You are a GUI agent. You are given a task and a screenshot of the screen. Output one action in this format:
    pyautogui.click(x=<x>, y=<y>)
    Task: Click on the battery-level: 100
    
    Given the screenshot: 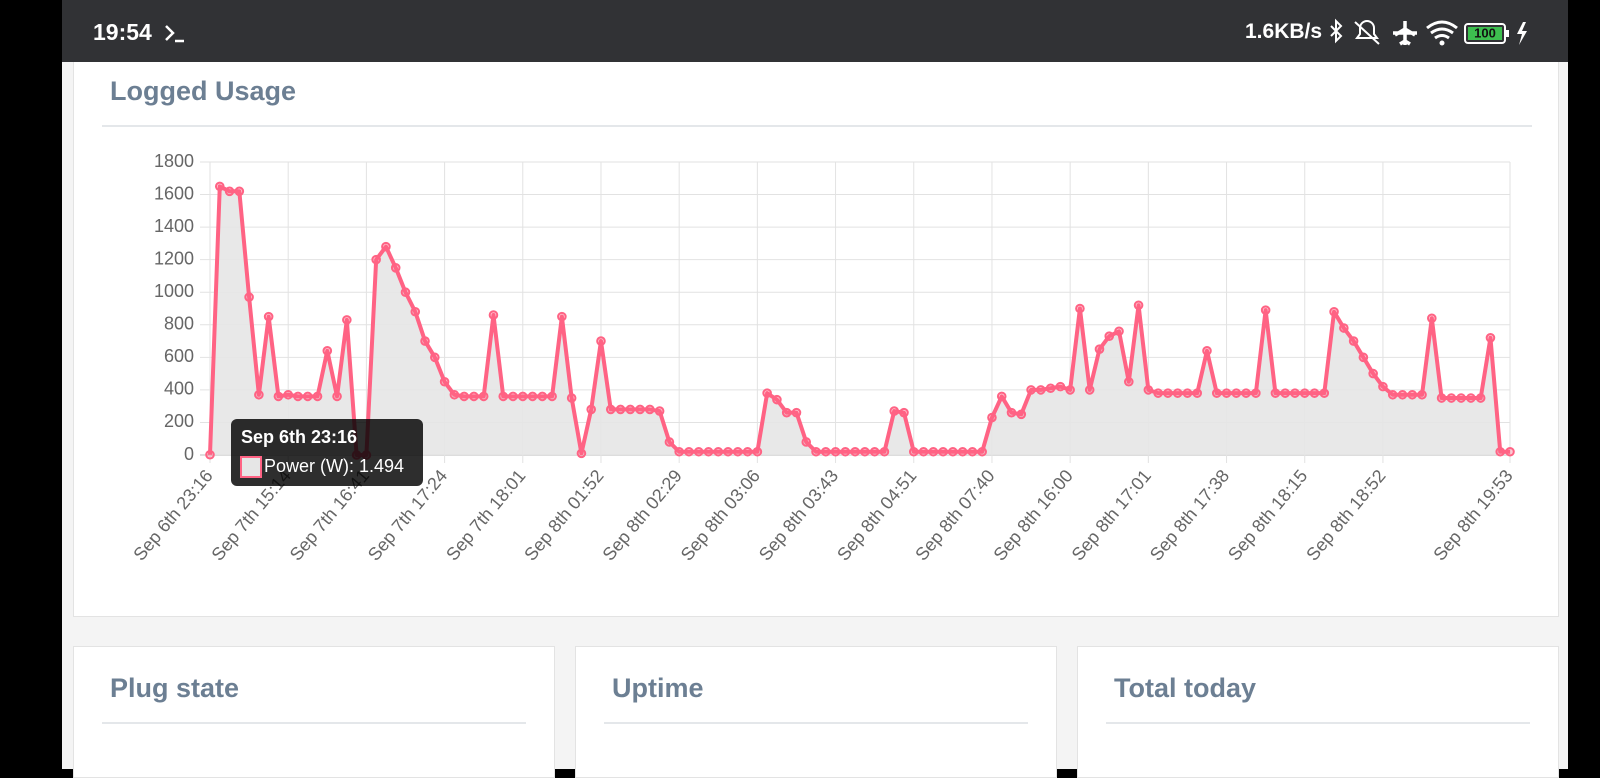 What is the action you would take?
    pyautogui.click(x=1485, y=32)
    